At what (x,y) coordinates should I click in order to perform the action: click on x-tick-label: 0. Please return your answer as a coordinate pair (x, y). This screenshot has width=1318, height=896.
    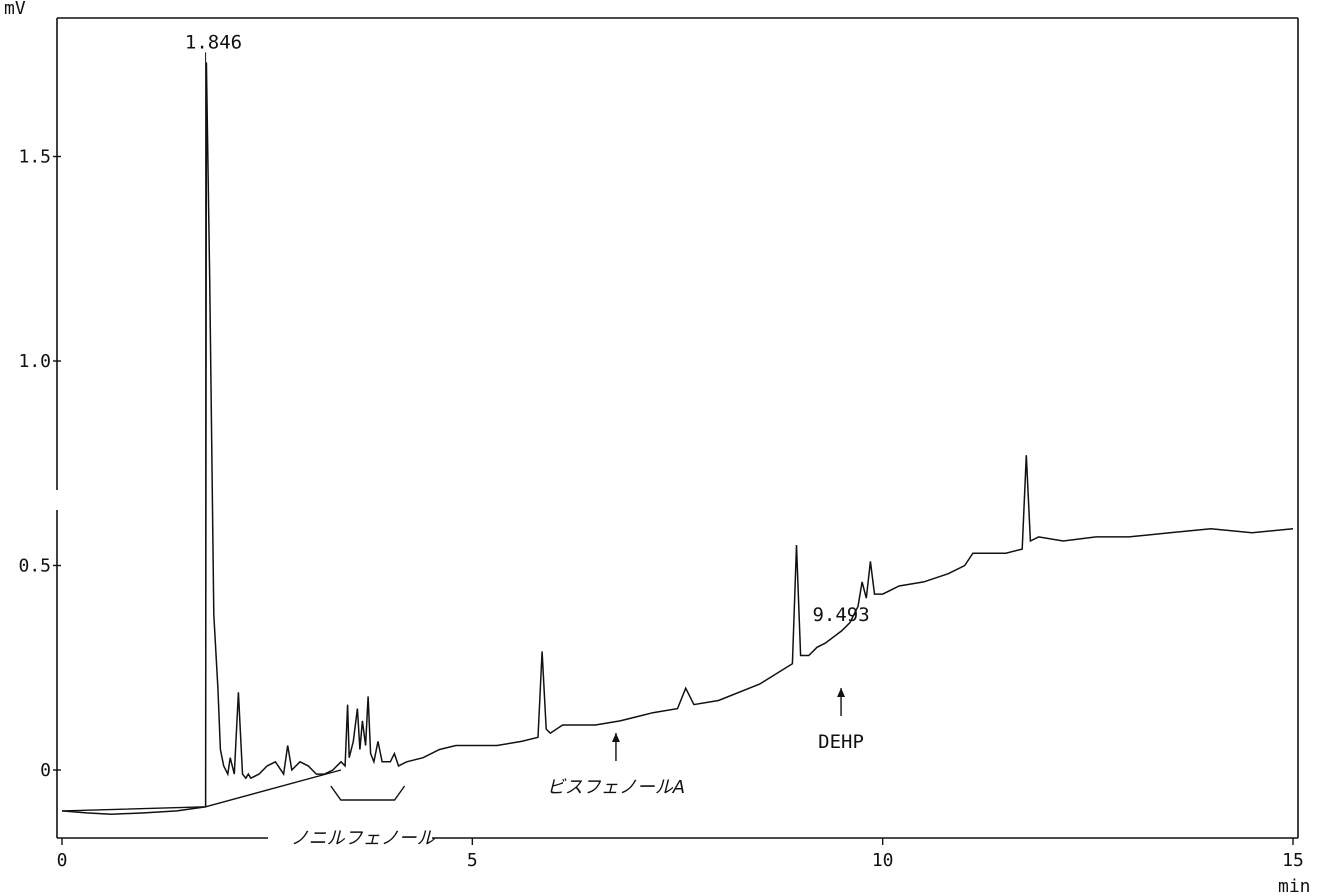
    Looking at the image, I should click on (62, 860).